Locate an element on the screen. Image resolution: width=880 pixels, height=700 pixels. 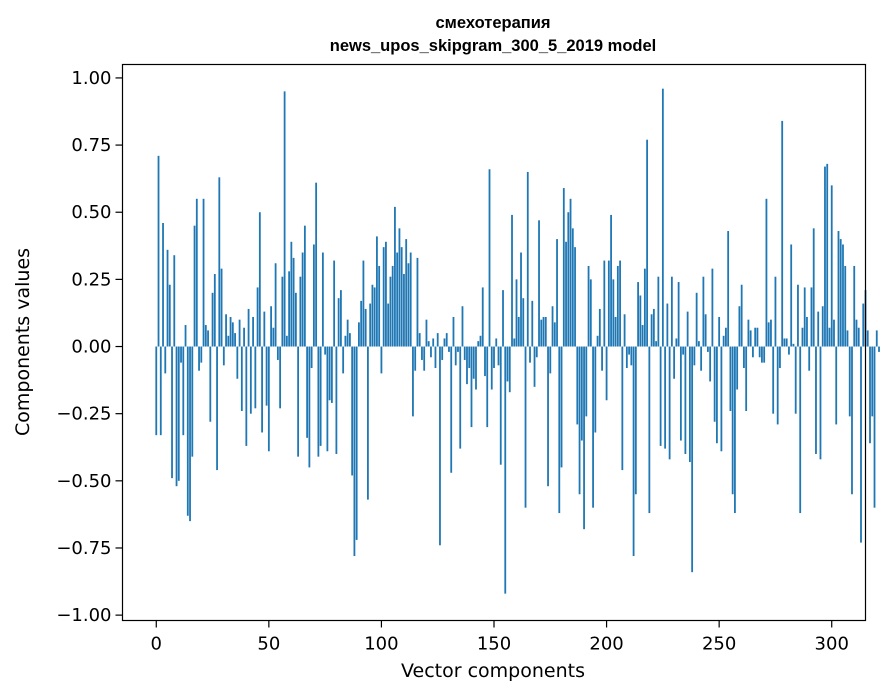
x-tick-label: 150 is located at coordinates (494, 644).